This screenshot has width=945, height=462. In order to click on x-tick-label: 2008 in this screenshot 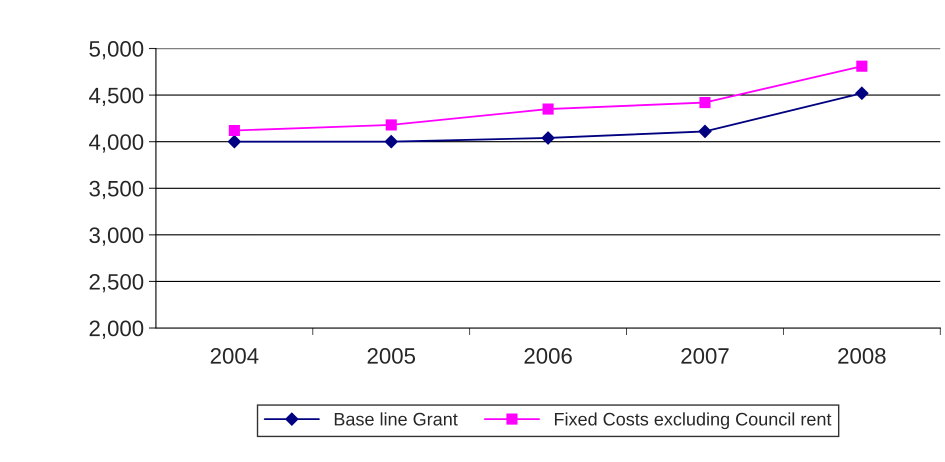, I will do `click(862, 356)`.